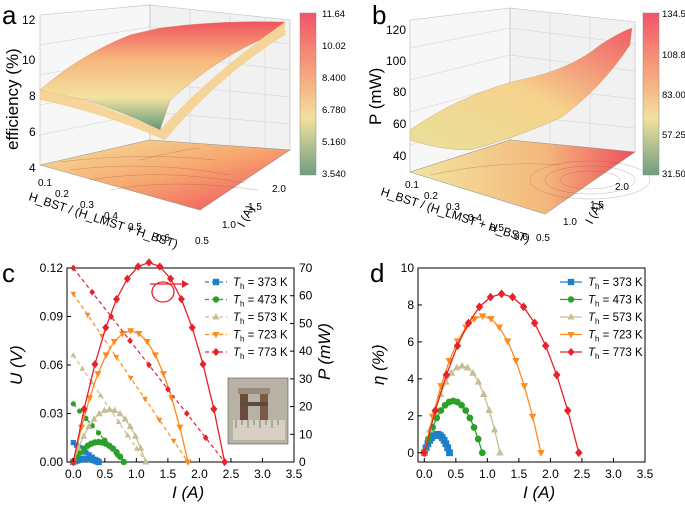 Image resolution: width=685 pixels, height=510 pixels. I want to click on y-ticks-a: 0.5 1.0 1.5 2.0, so click(240, 215).